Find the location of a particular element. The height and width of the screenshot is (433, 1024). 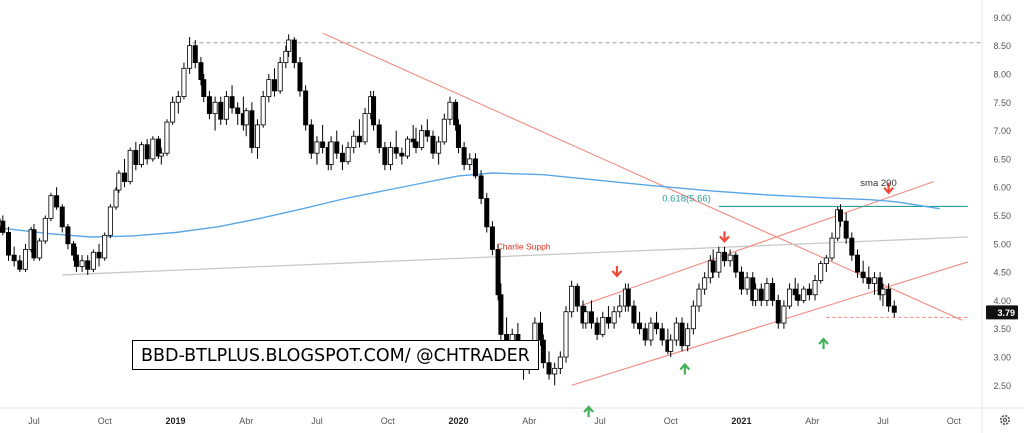

sma-layer is located at coordinates (470, 205).